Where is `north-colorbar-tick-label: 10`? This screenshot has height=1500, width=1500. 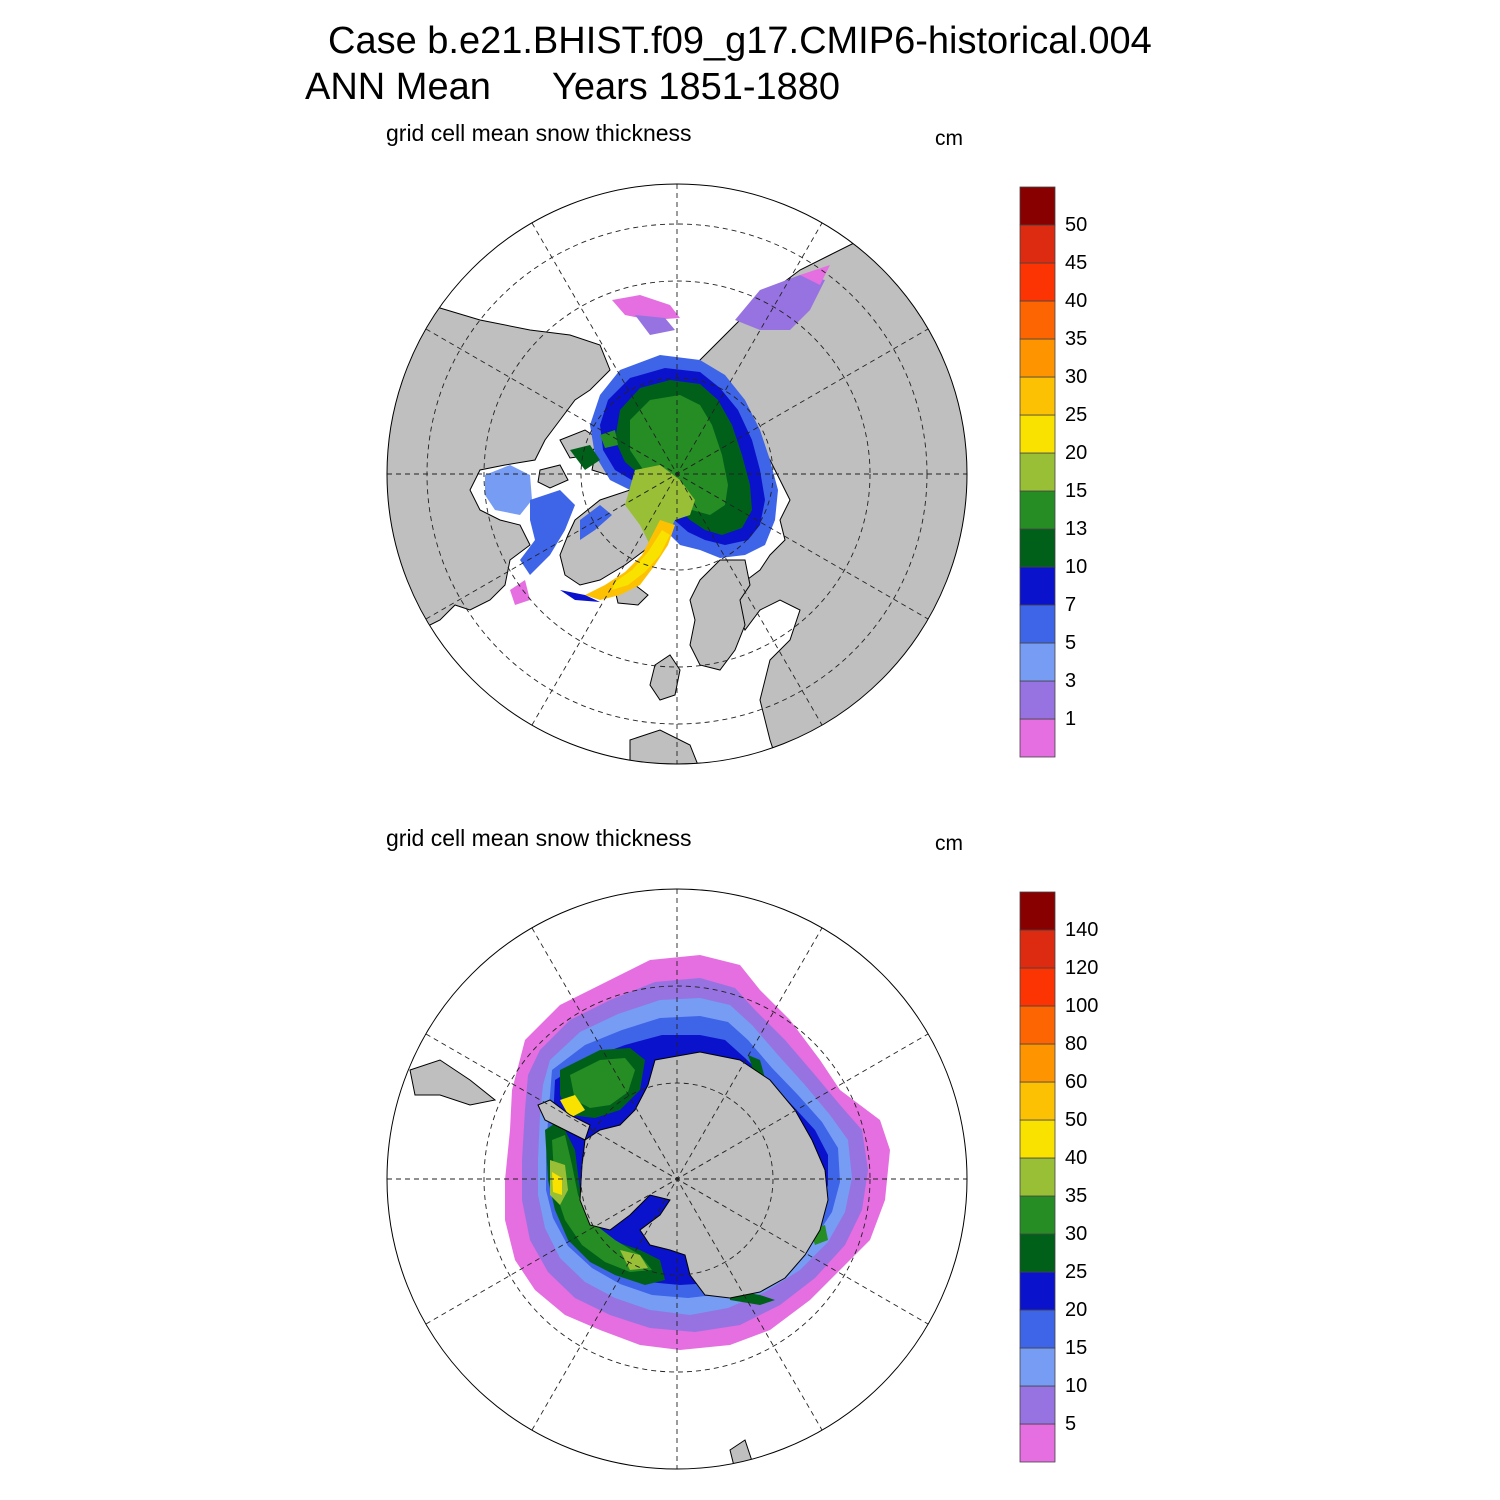 north-colorbar-tick-label: 10 is located at coordinates (1076, 567).